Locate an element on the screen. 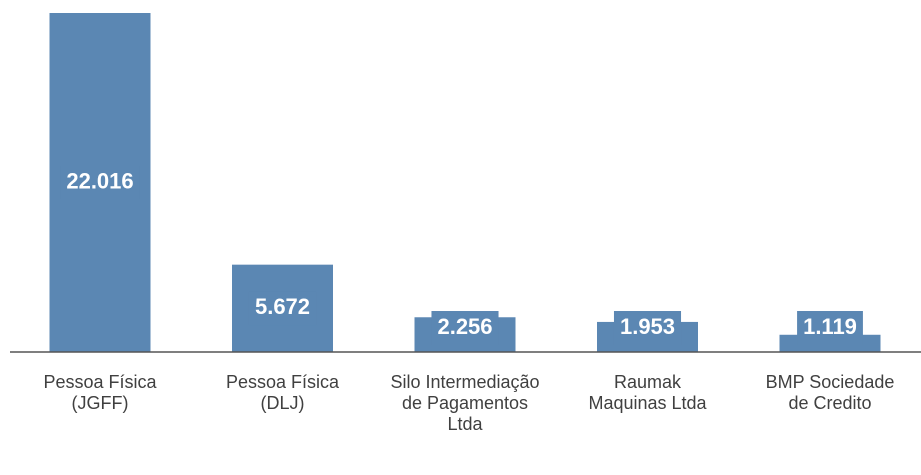  value-label: 5.672 is located at coordinates (282, 306).